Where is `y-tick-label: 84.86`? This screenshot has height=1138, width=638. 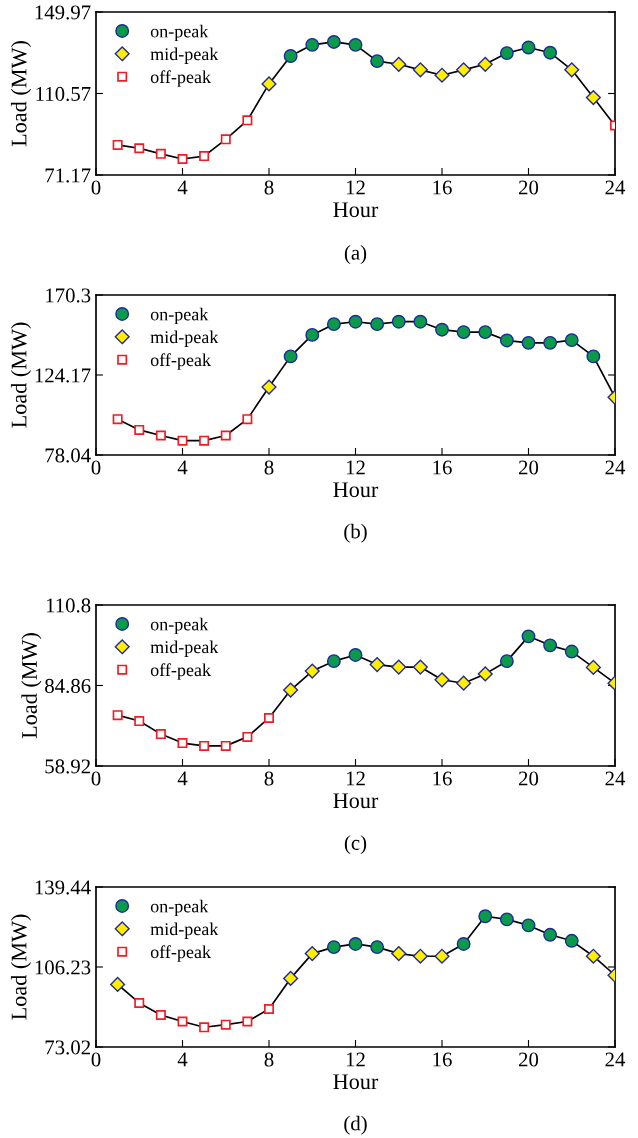
y-tick-label: 84.86 is located at coordinates (68, 686).